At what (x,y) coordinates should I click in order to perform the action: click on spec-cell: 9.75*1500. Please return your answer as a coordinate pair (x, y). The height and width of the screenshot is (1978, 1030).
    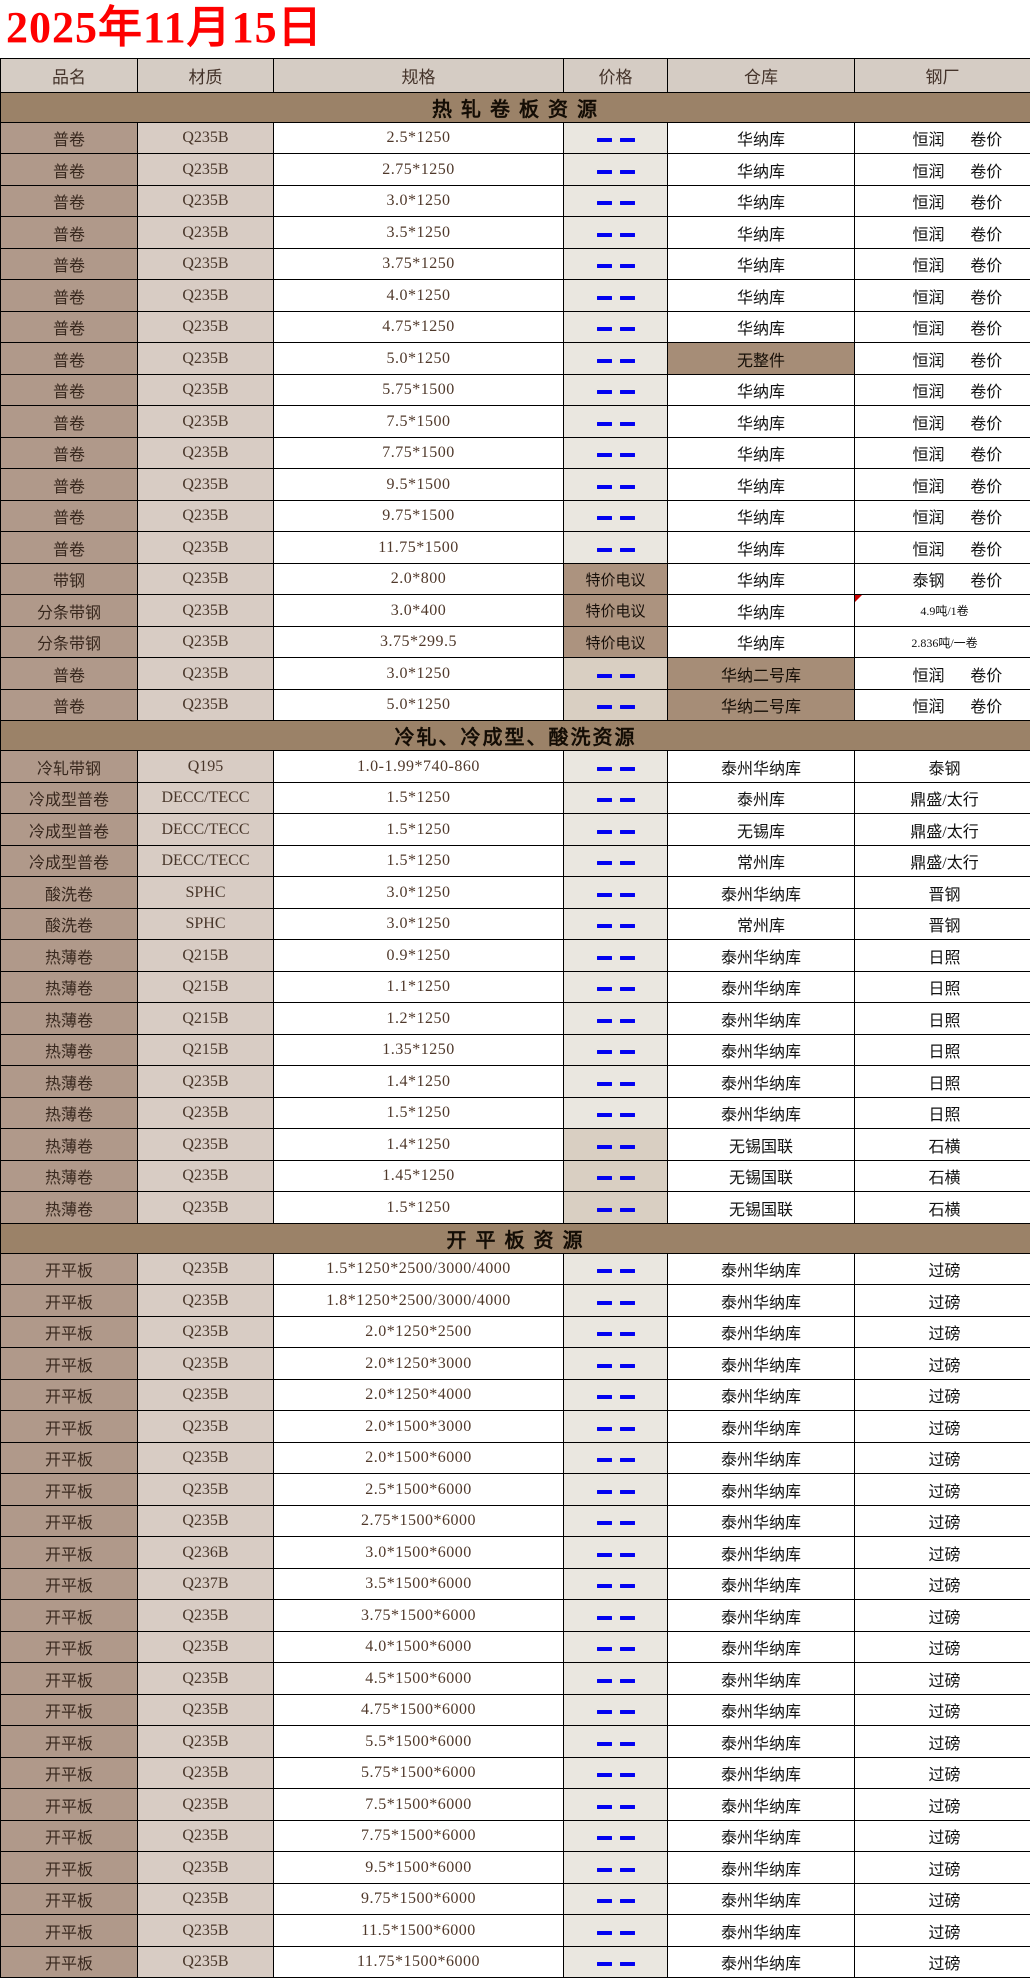
    Looking at the image, I should click on (419, 516).